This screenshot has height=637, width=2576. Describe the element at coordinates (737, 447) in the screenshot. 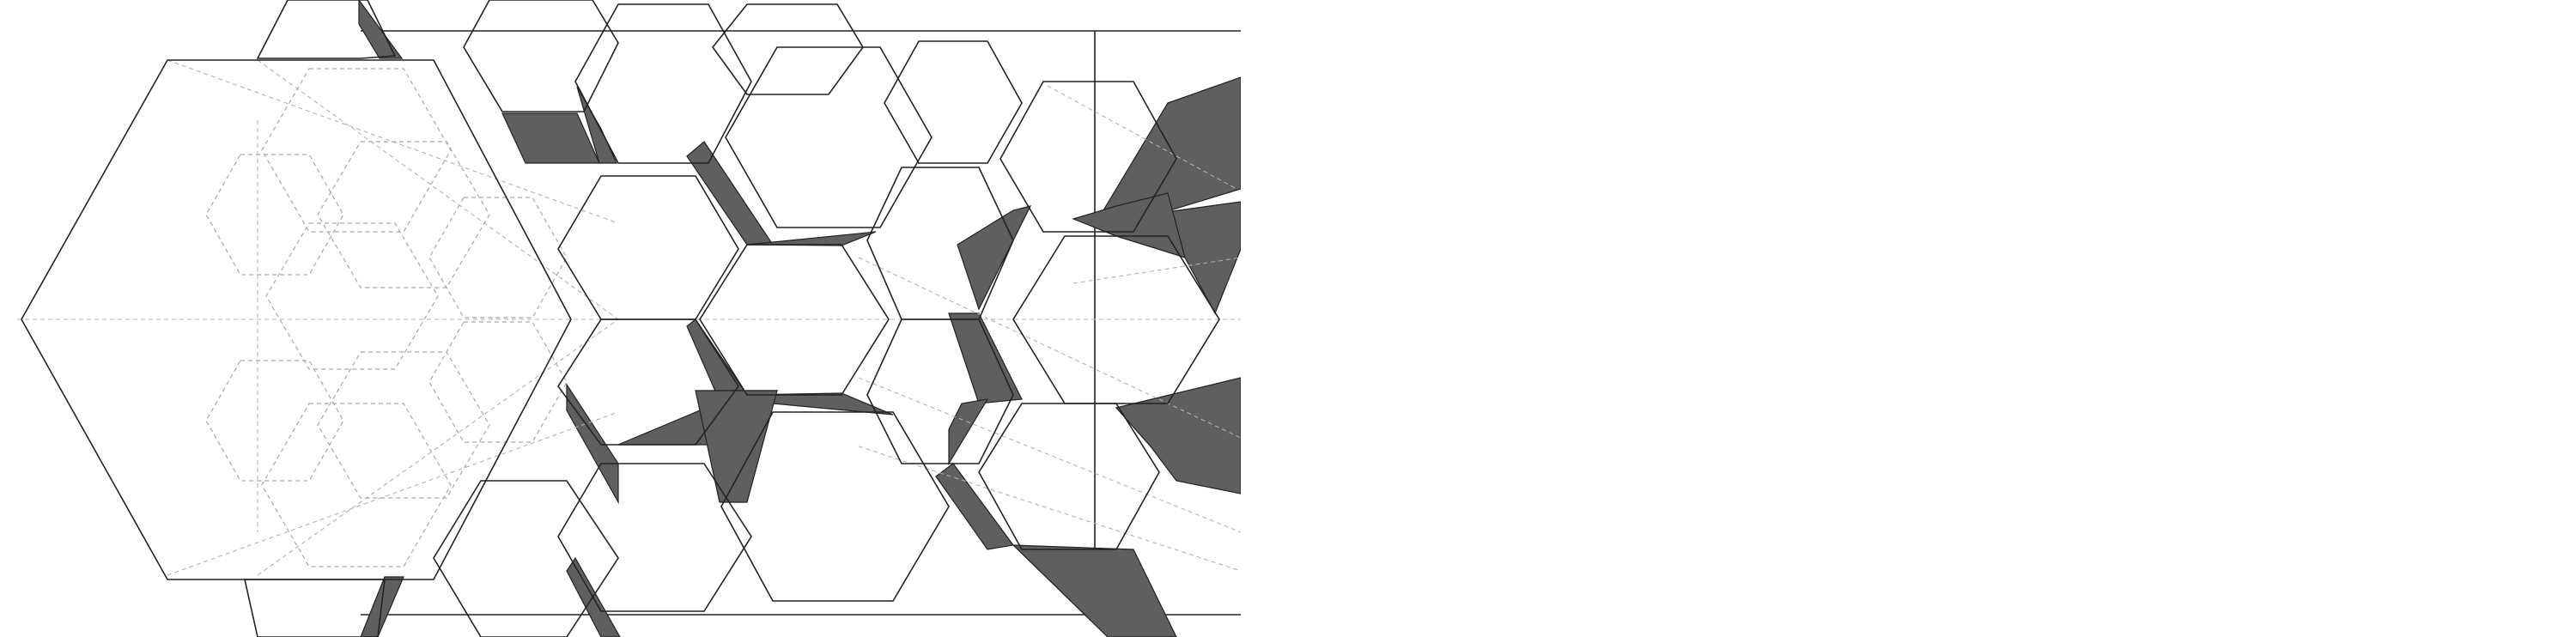

I see `shade-lower-slant` at that location.